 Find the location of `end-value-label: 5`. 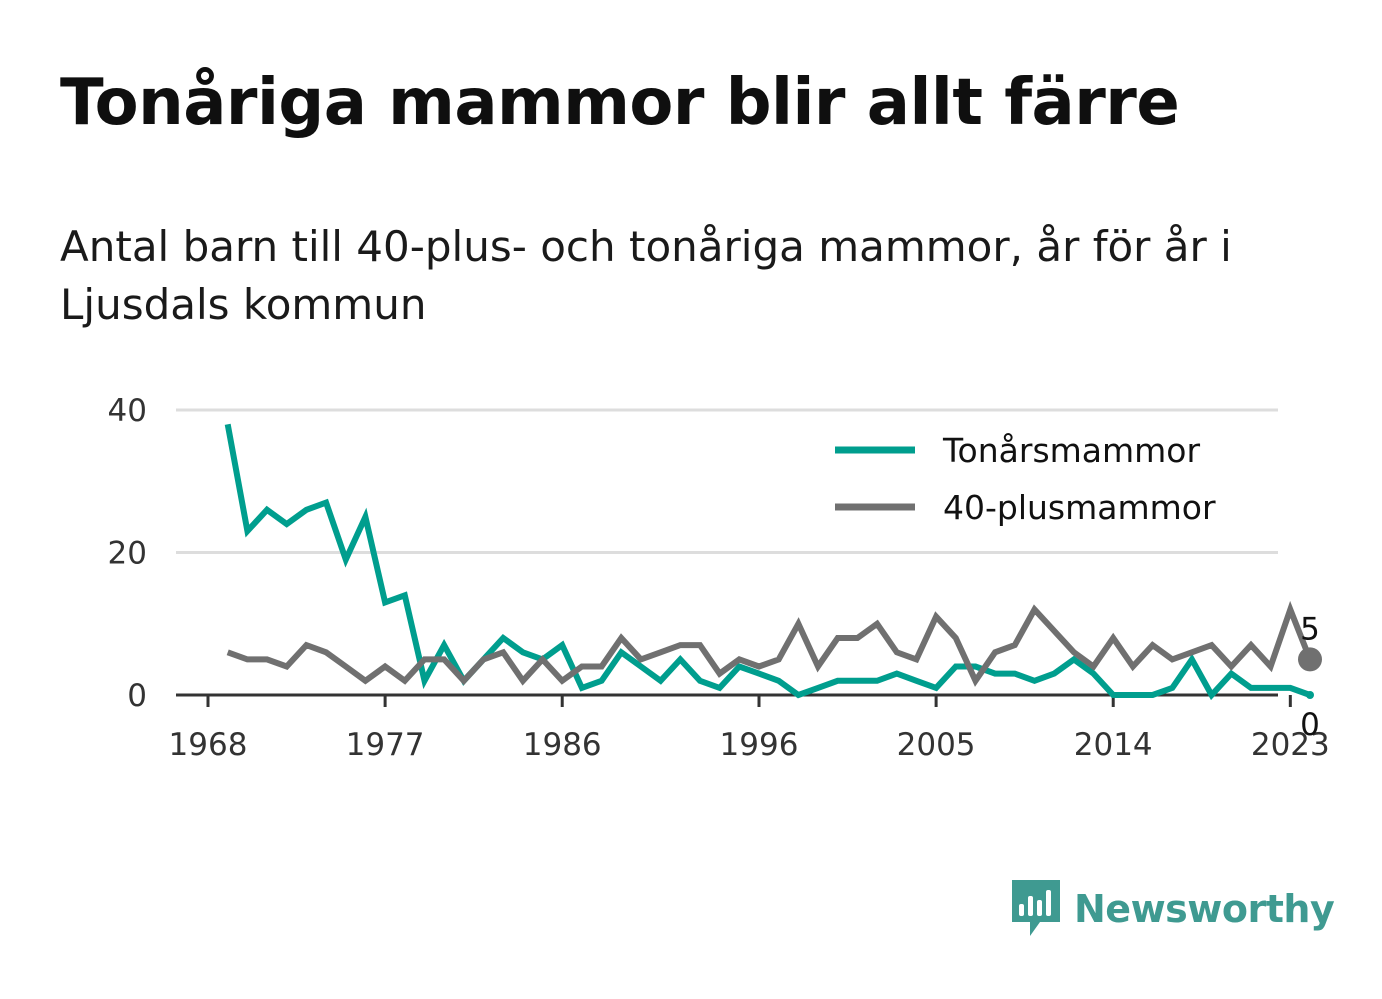

end-value-label: 5 is located at coordinates (1310, 629).